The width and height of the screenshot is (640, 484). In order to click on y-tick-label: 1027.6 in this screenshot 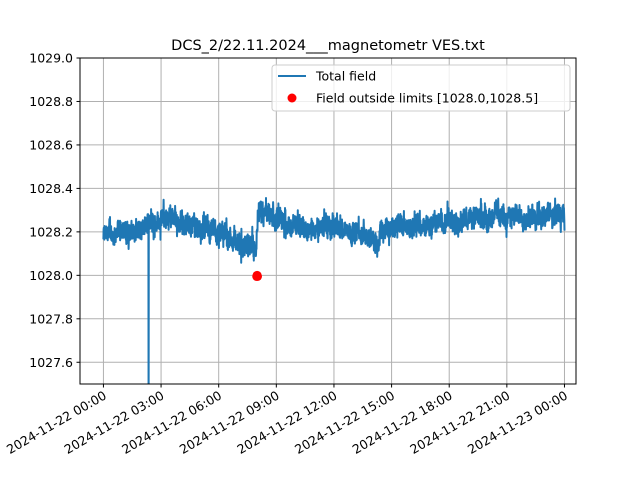, I will do `click(51, 362)`.